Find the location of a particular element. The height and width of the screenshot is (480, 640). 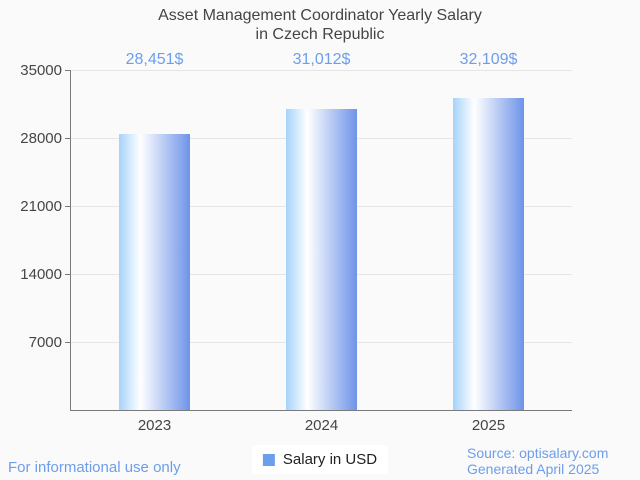

y-axis-label: 28000 is located at coordinates (41, 138).